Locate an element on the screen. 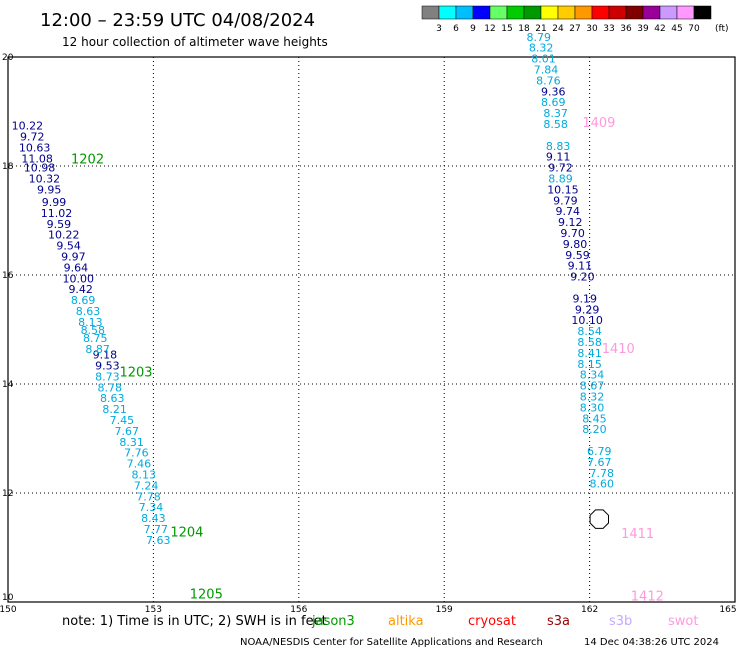 This screenshot has height=654, width=740. wave-height-point: 7.34 is located at coordinates (151, 507).